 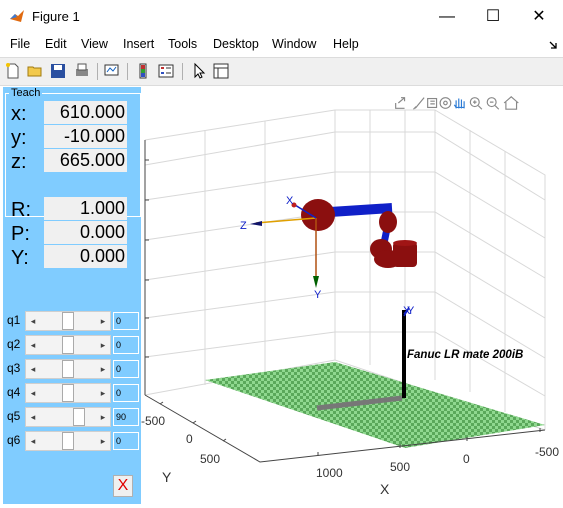 What do you see at coordinates (243, 226) in the screenshot?
I see `tool-frame-z-label: Z` at bounding box center [243, 226].